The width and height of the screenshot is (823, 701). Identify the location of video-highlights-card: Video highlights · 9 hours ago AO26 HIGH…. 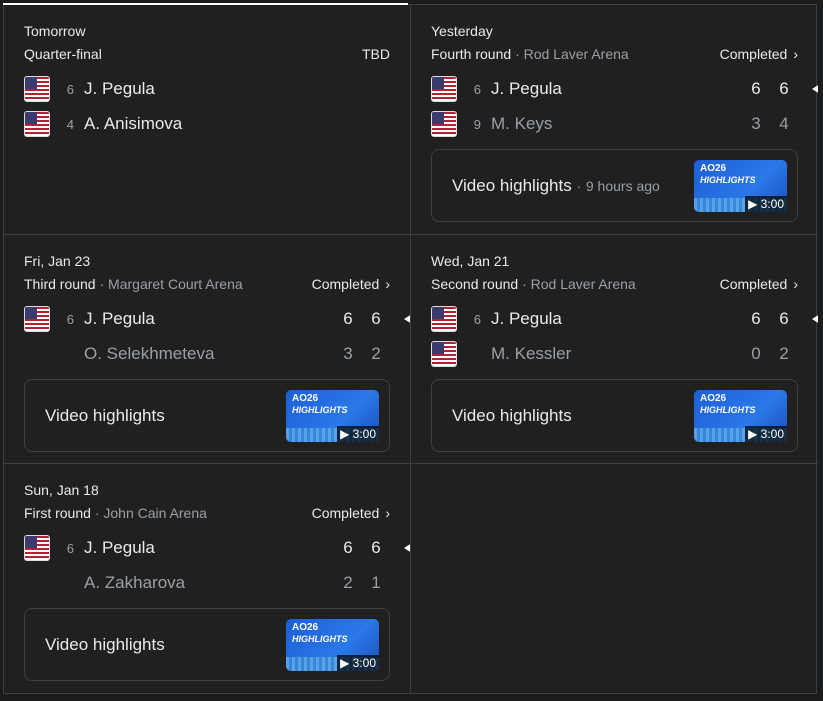
(614, 185).